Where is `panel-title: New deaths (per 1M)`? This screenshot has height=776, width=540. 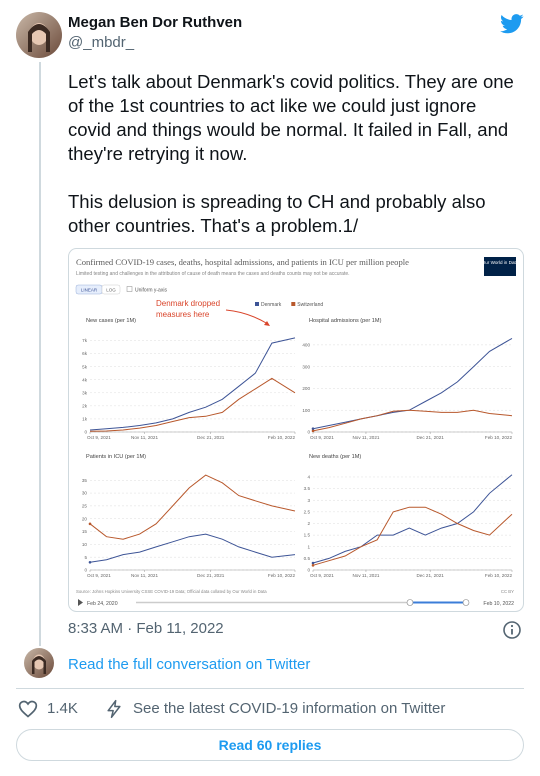 panel-title: New deaths (per 1M) is located at coordinates (335, 457).